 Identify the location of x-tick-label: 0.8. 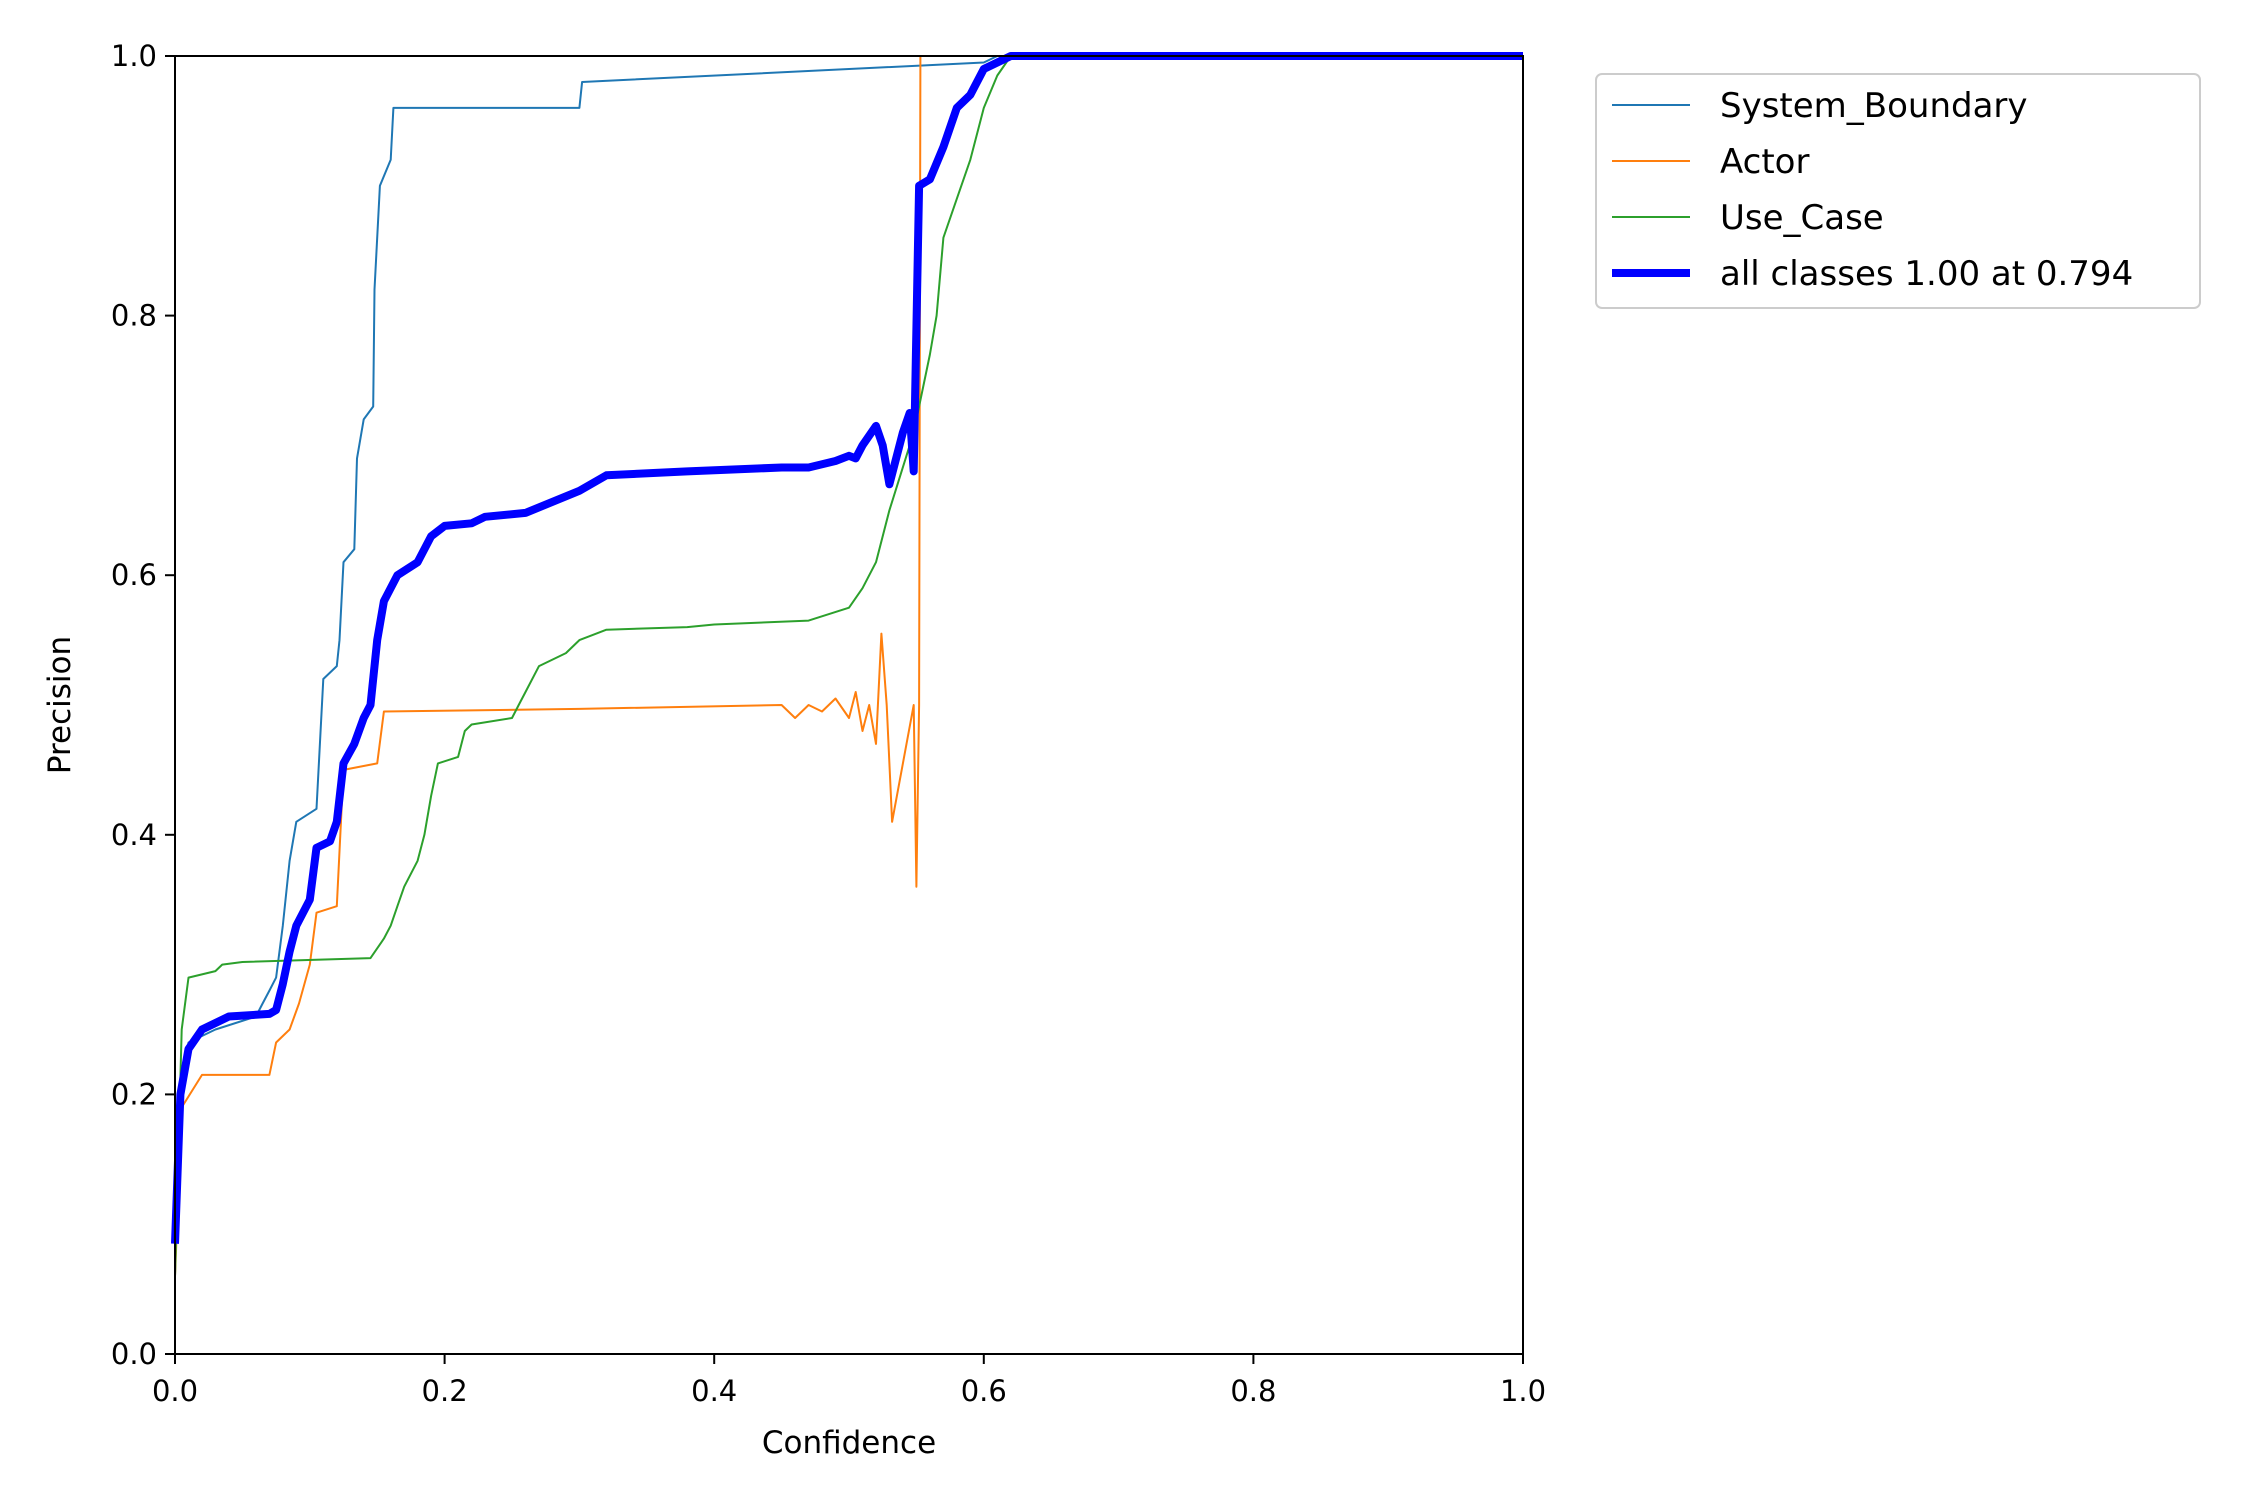
(1253, 1391).